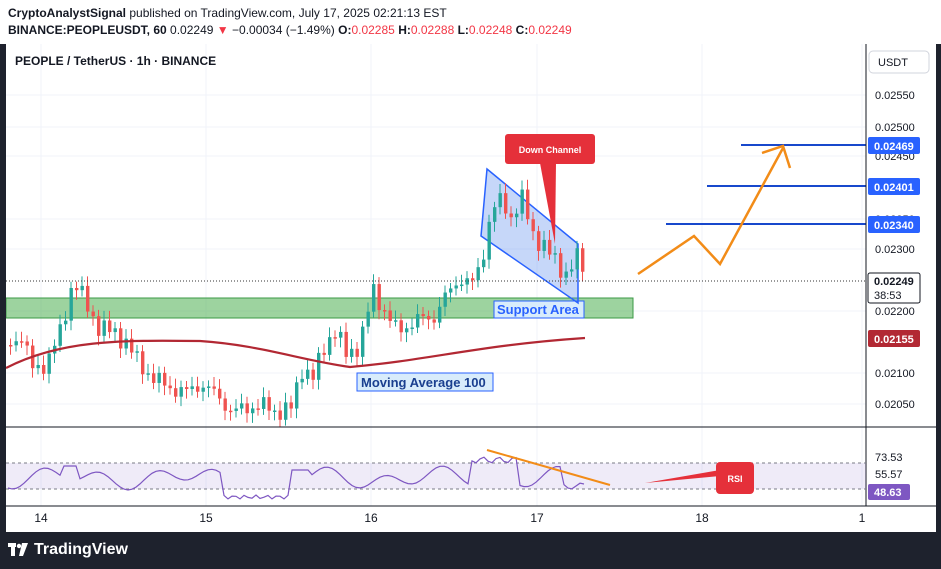 The image size is (941, 569). What do you see at coordinates (537, 518) in the screenshot?
I see `time-label: 17` at bounding box center [537, 518].